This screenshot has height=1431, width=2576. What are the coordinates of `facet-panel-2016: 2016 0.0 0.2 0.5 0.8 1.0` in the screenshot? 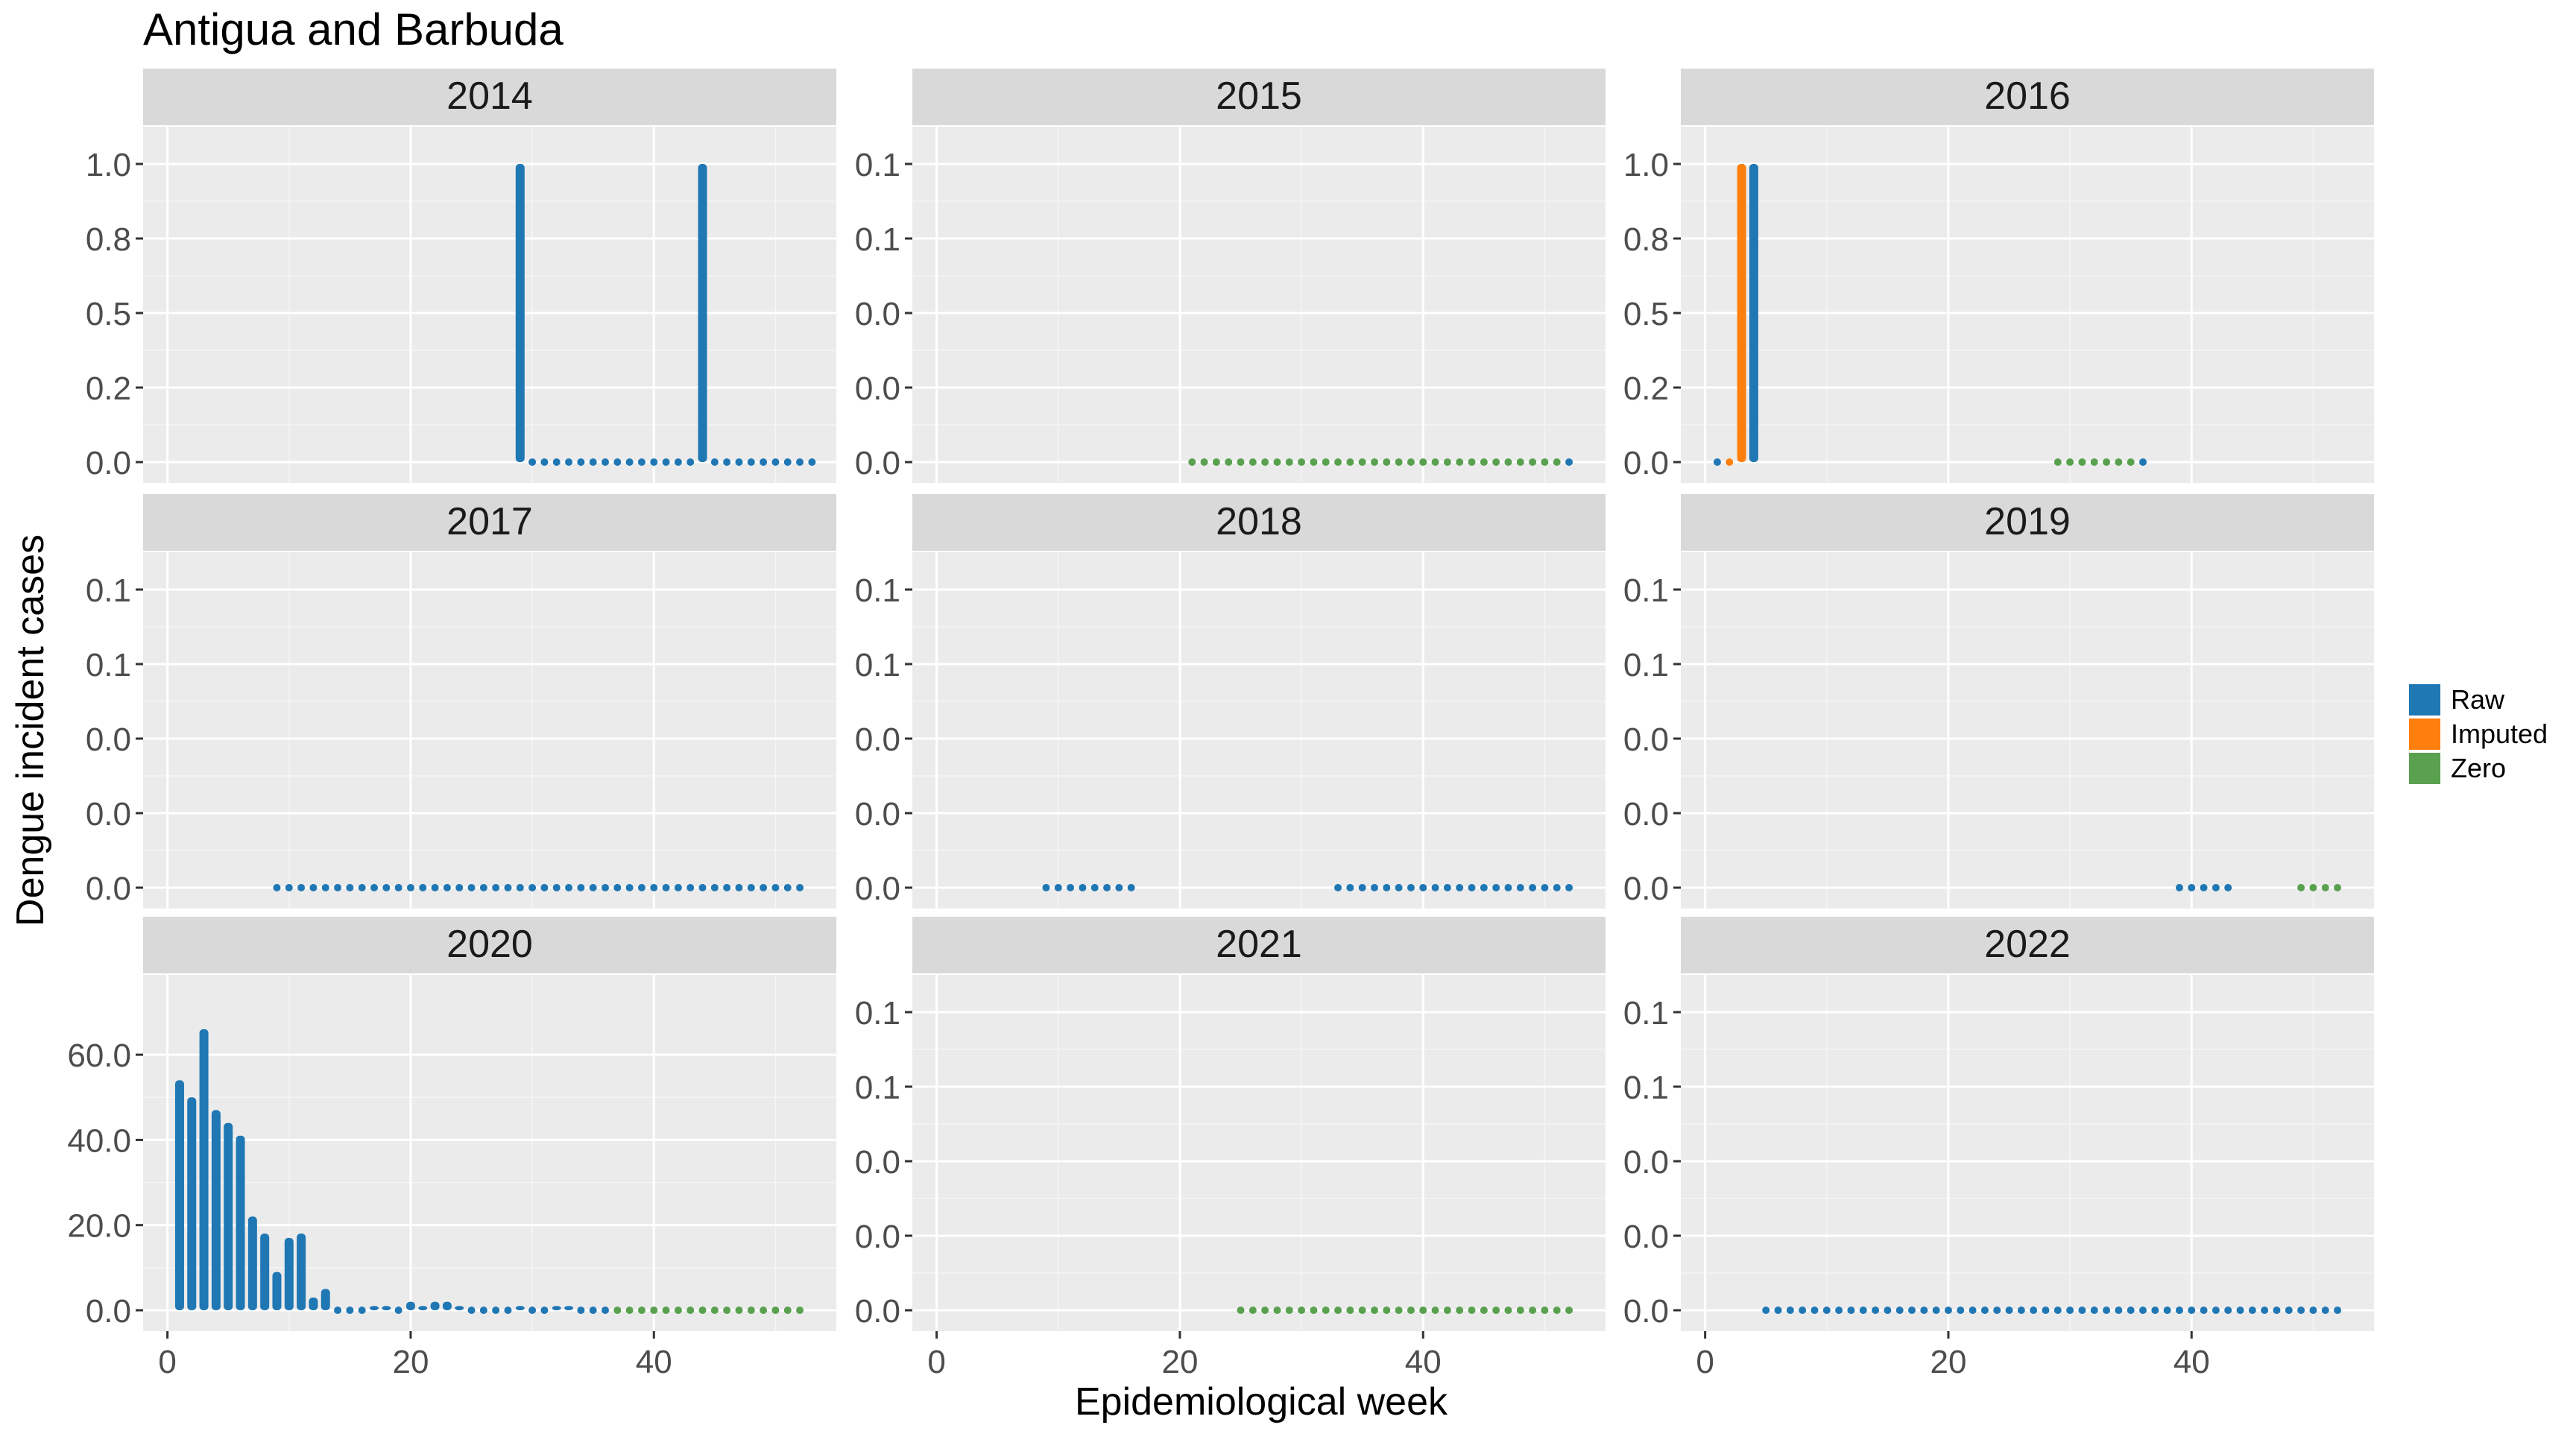 It's located at (1998, 276).